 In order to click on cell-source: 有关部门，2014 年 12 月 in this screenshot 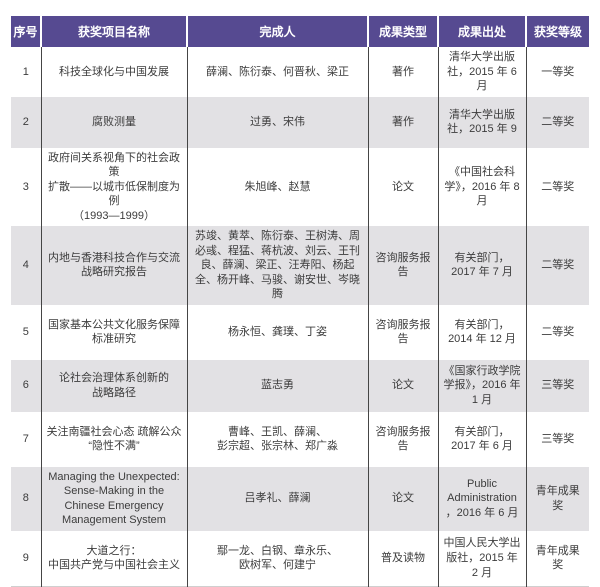, I will do `click(482, 332)`.